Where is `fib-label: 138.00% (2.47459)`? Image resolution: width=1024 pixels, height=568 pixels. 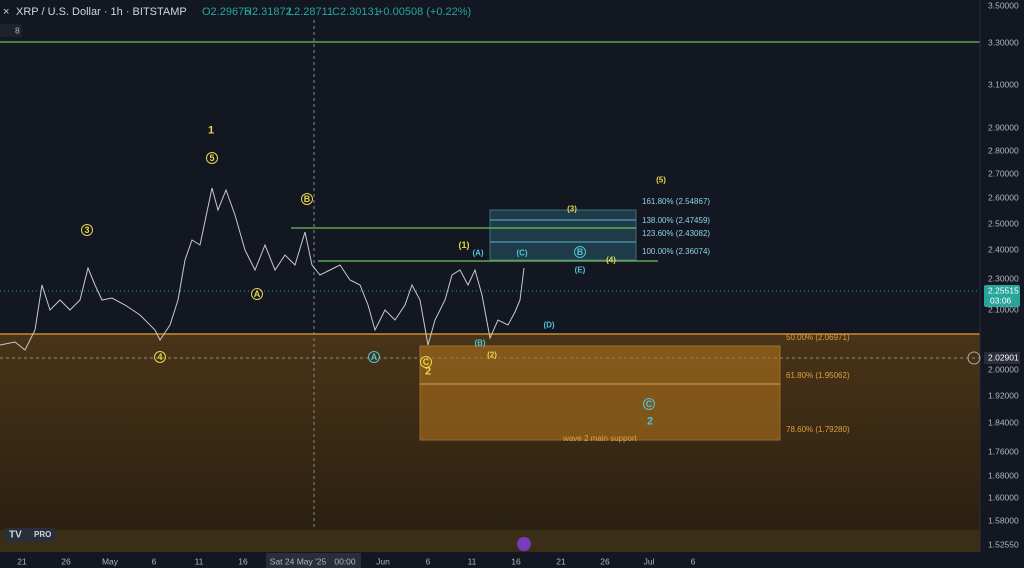 fib-label: 138.00% (2.47459) is located at coordinates (676, 220).